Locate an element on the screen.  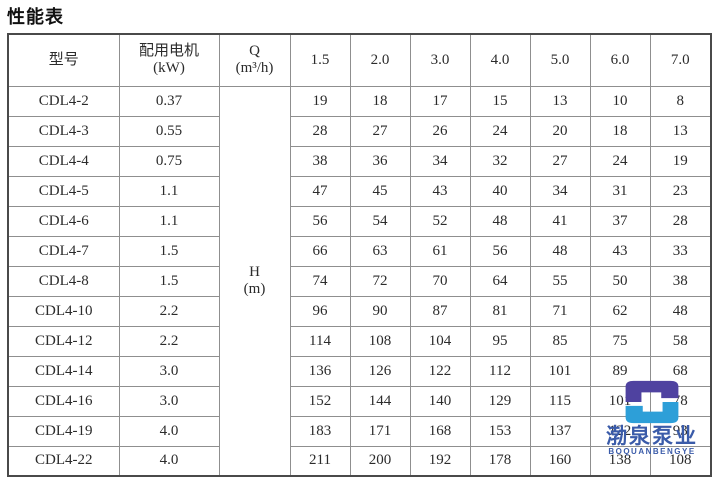
head-value-cell: 153 is located at coordinates (500, 431).